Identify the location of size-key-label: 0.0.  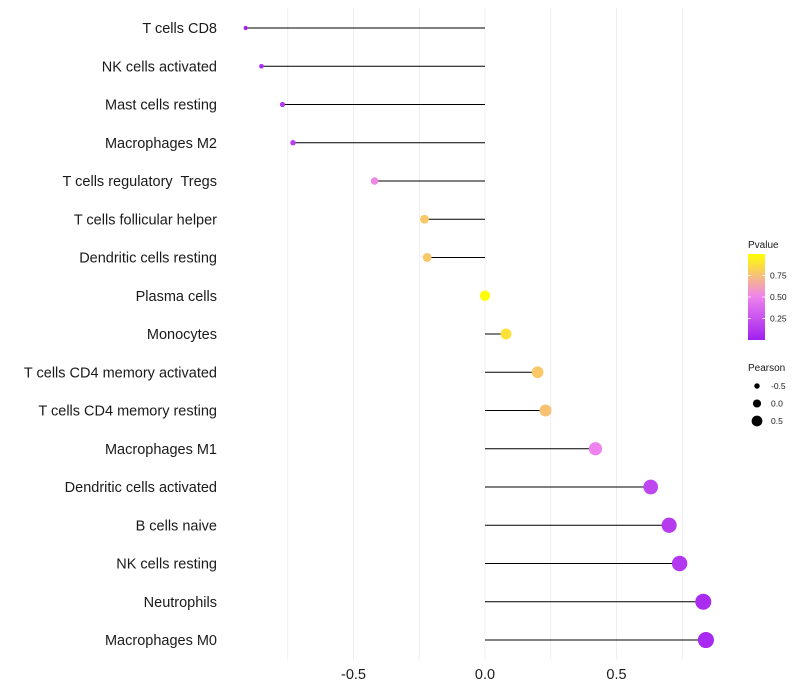
(777, 404).